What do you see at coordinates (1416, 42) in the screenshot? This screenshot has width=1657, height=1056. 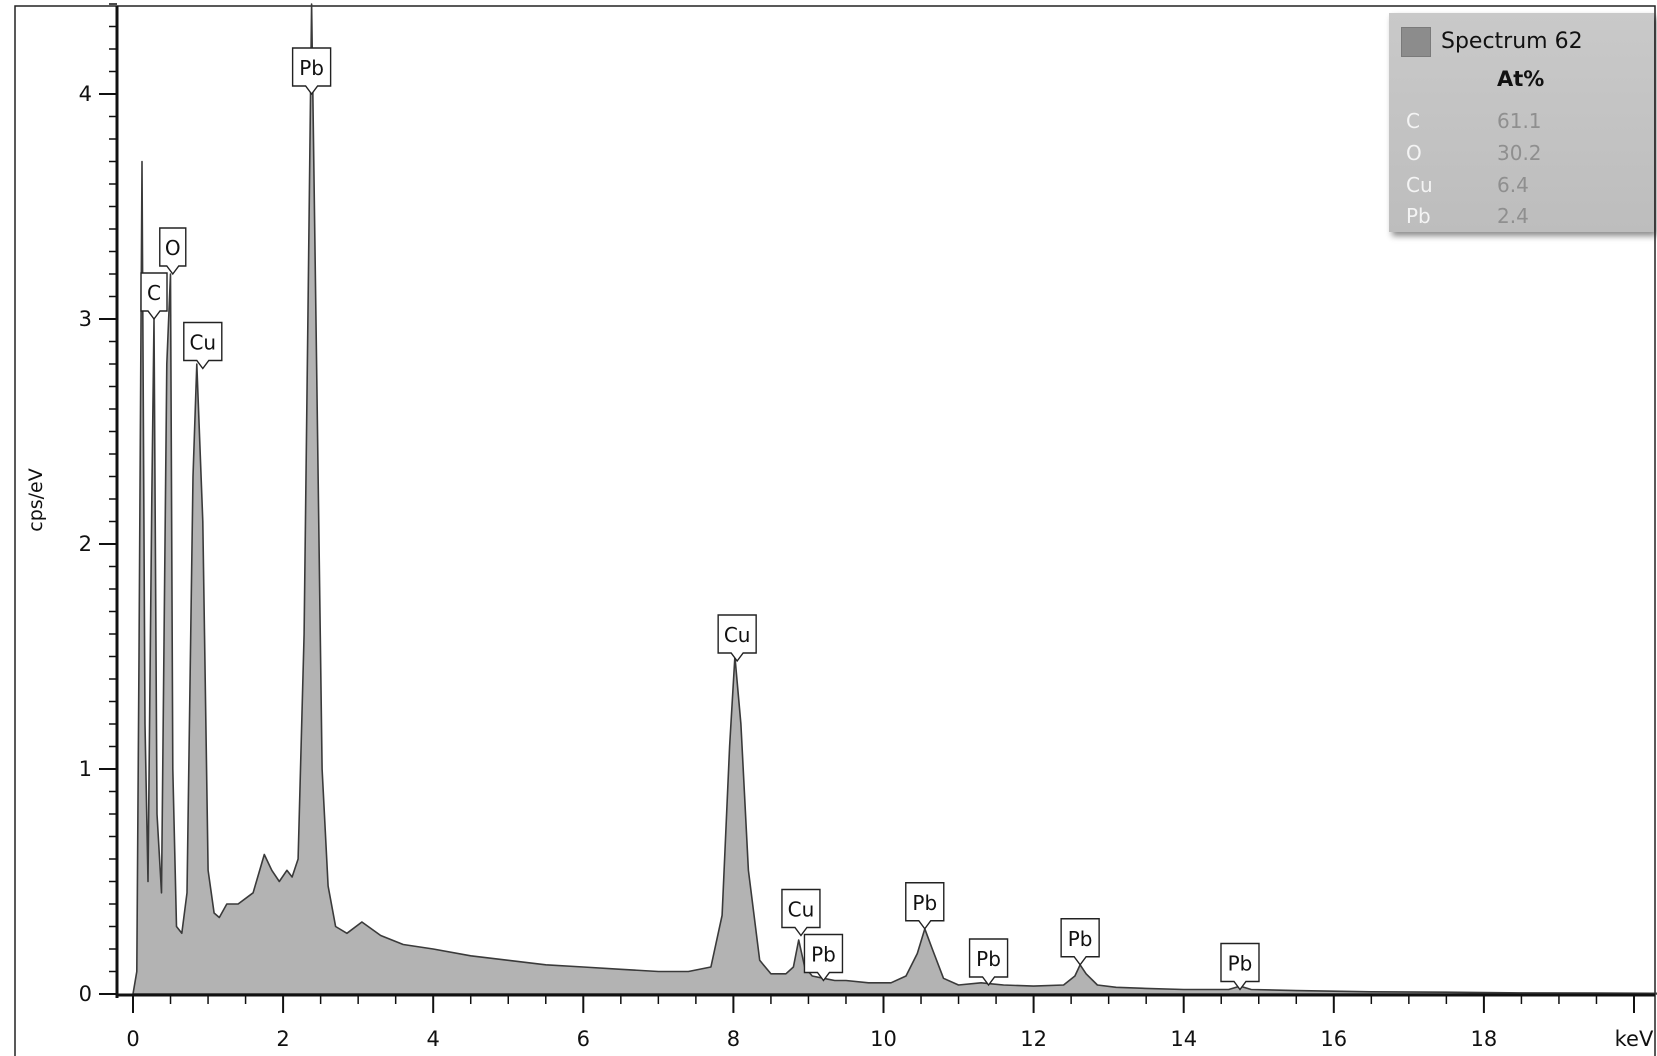 I see `legend-swatch` at bounding box center [1416, 42].